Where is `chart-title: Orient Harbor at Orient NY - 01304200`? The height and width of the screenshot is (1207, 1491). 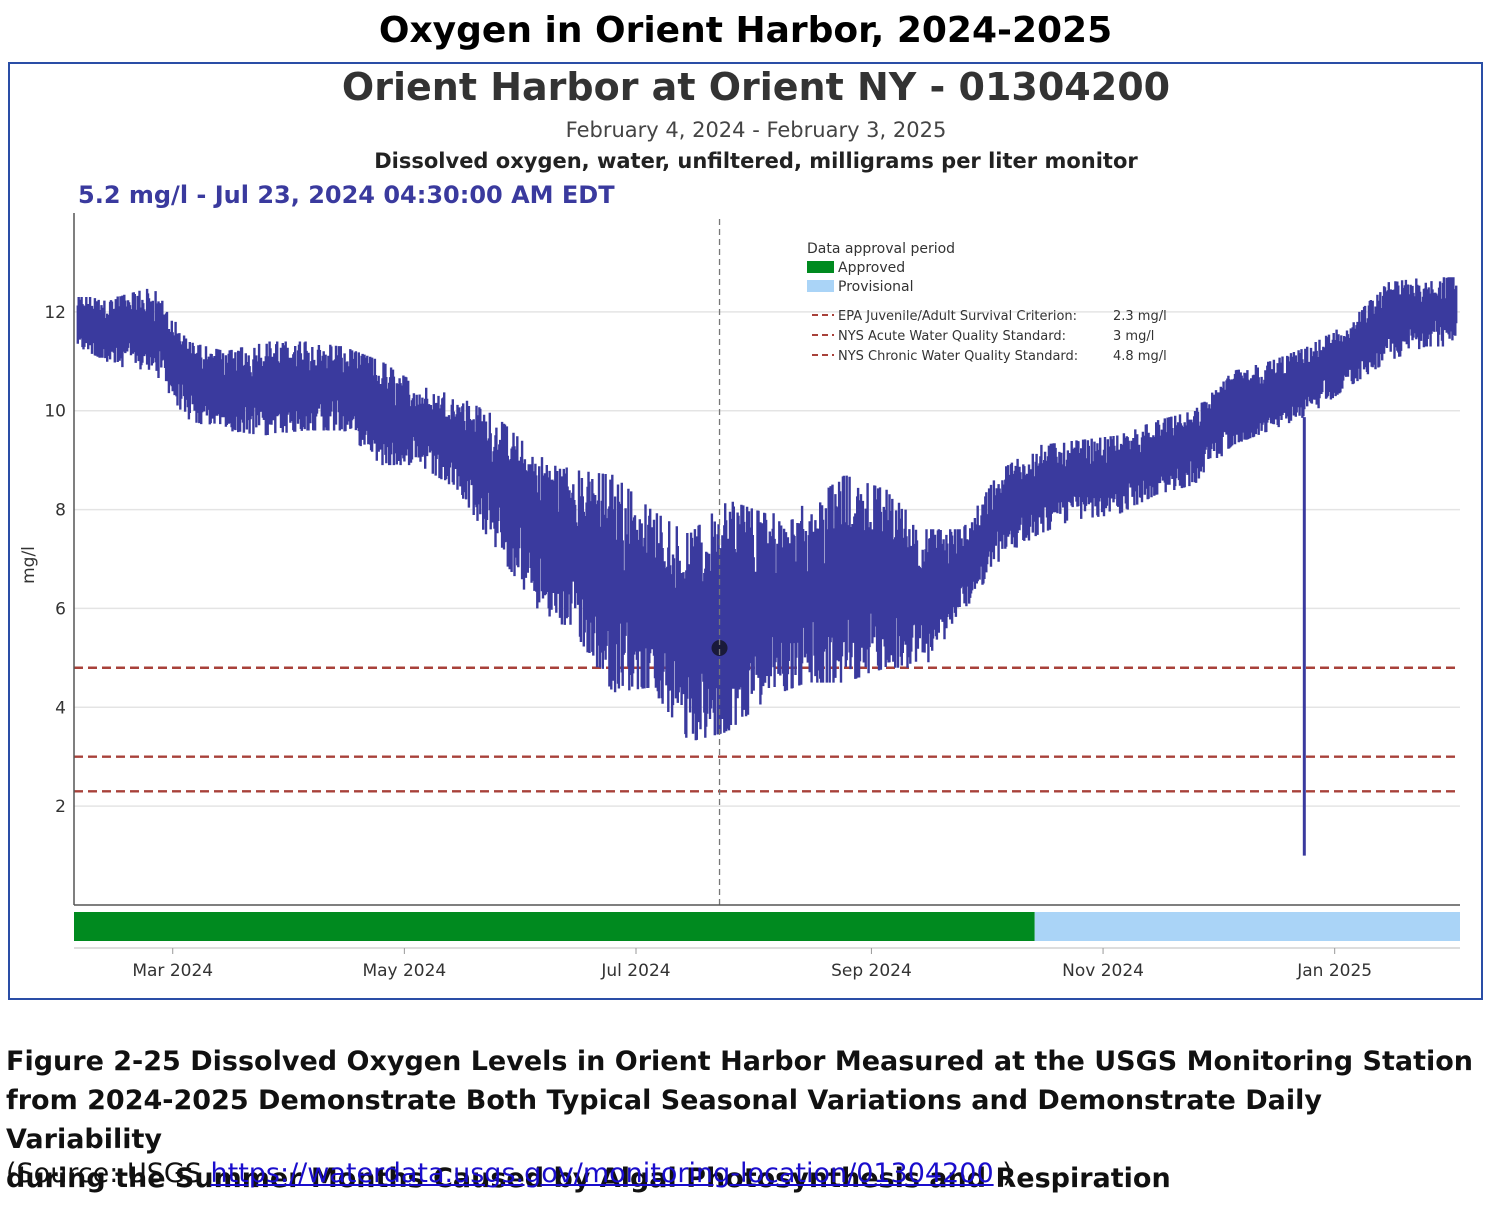 chart-title: Orient Harbor at Orient NY - 01304200 is located at coordinates (756, 87).